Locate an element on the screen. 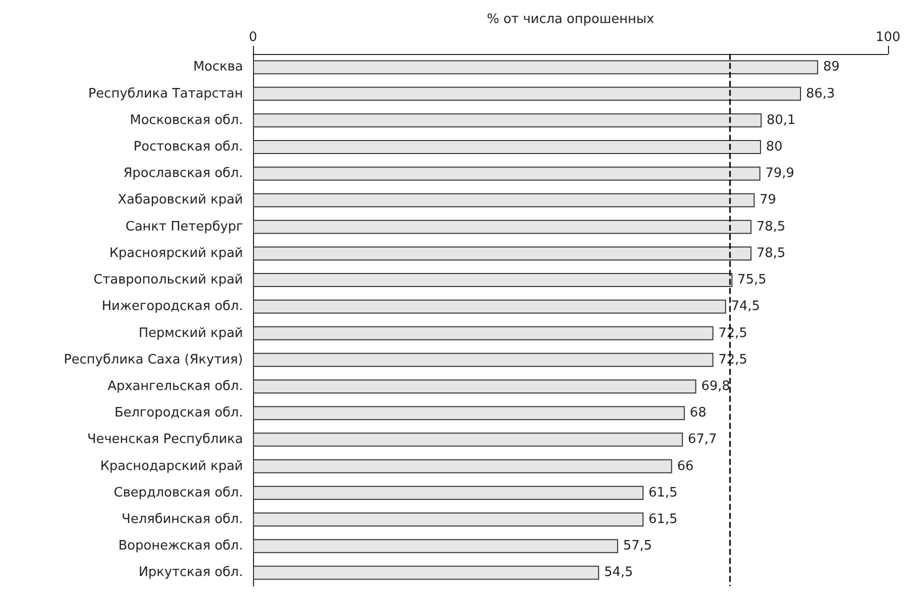 This screenshot has height=602, width=917. x-axis-title: % от числа опрошенных is located at coordinates (570, 19).